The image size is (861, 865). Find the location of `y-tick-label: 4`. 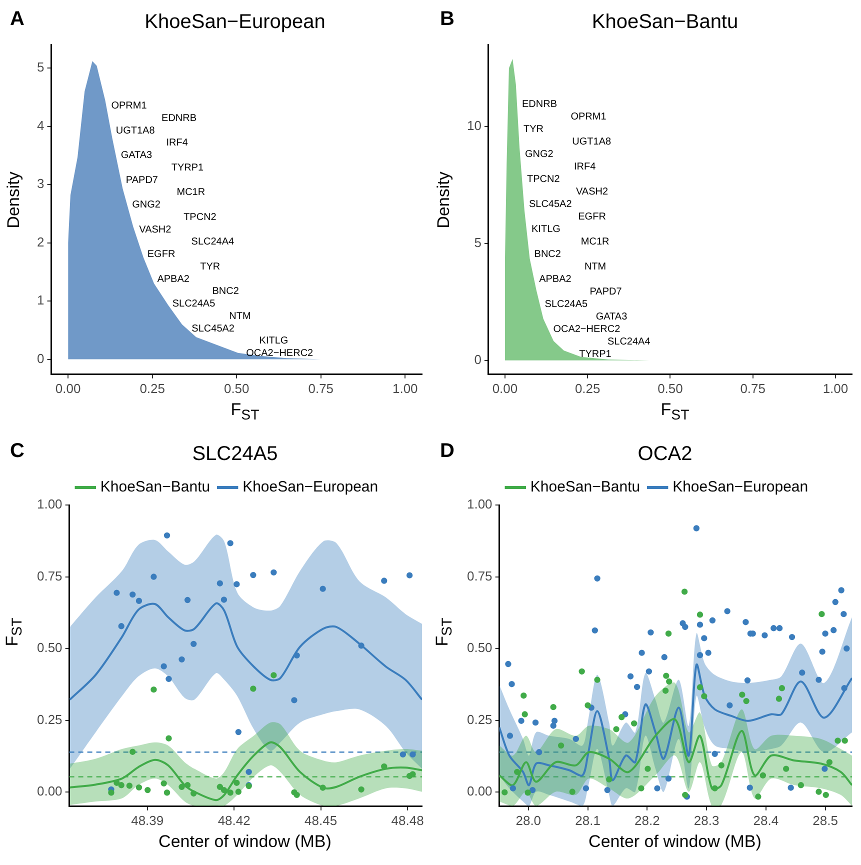

y-tick-label: 4 is located at coordinates (40, 125).